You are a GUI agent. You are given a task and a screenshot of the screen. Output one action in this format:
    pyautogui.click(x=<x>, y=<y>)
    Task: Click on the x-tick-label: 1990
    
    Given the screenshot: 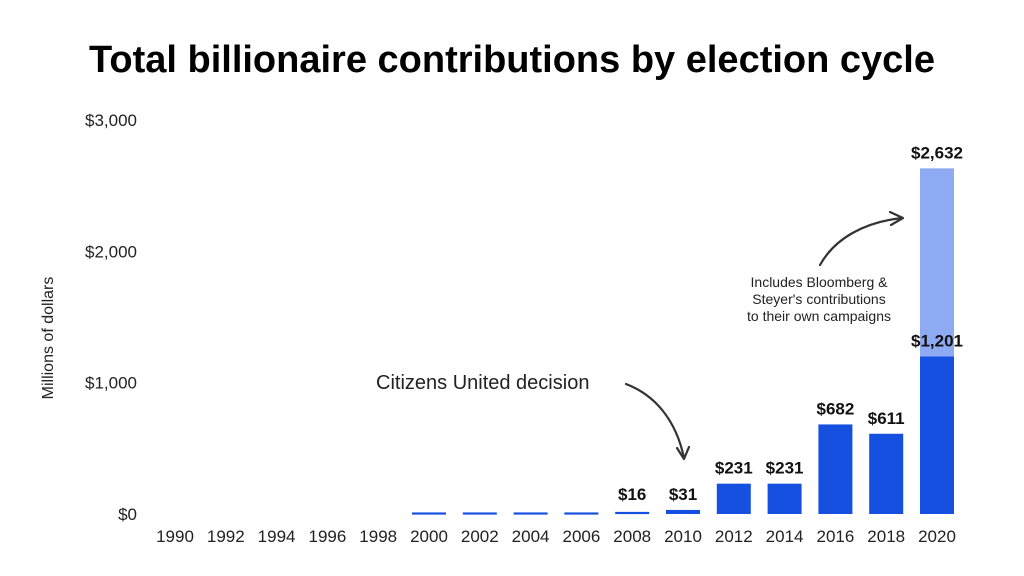 What is the action you would take?
    pyautogui.click(x=175, y=536)
    